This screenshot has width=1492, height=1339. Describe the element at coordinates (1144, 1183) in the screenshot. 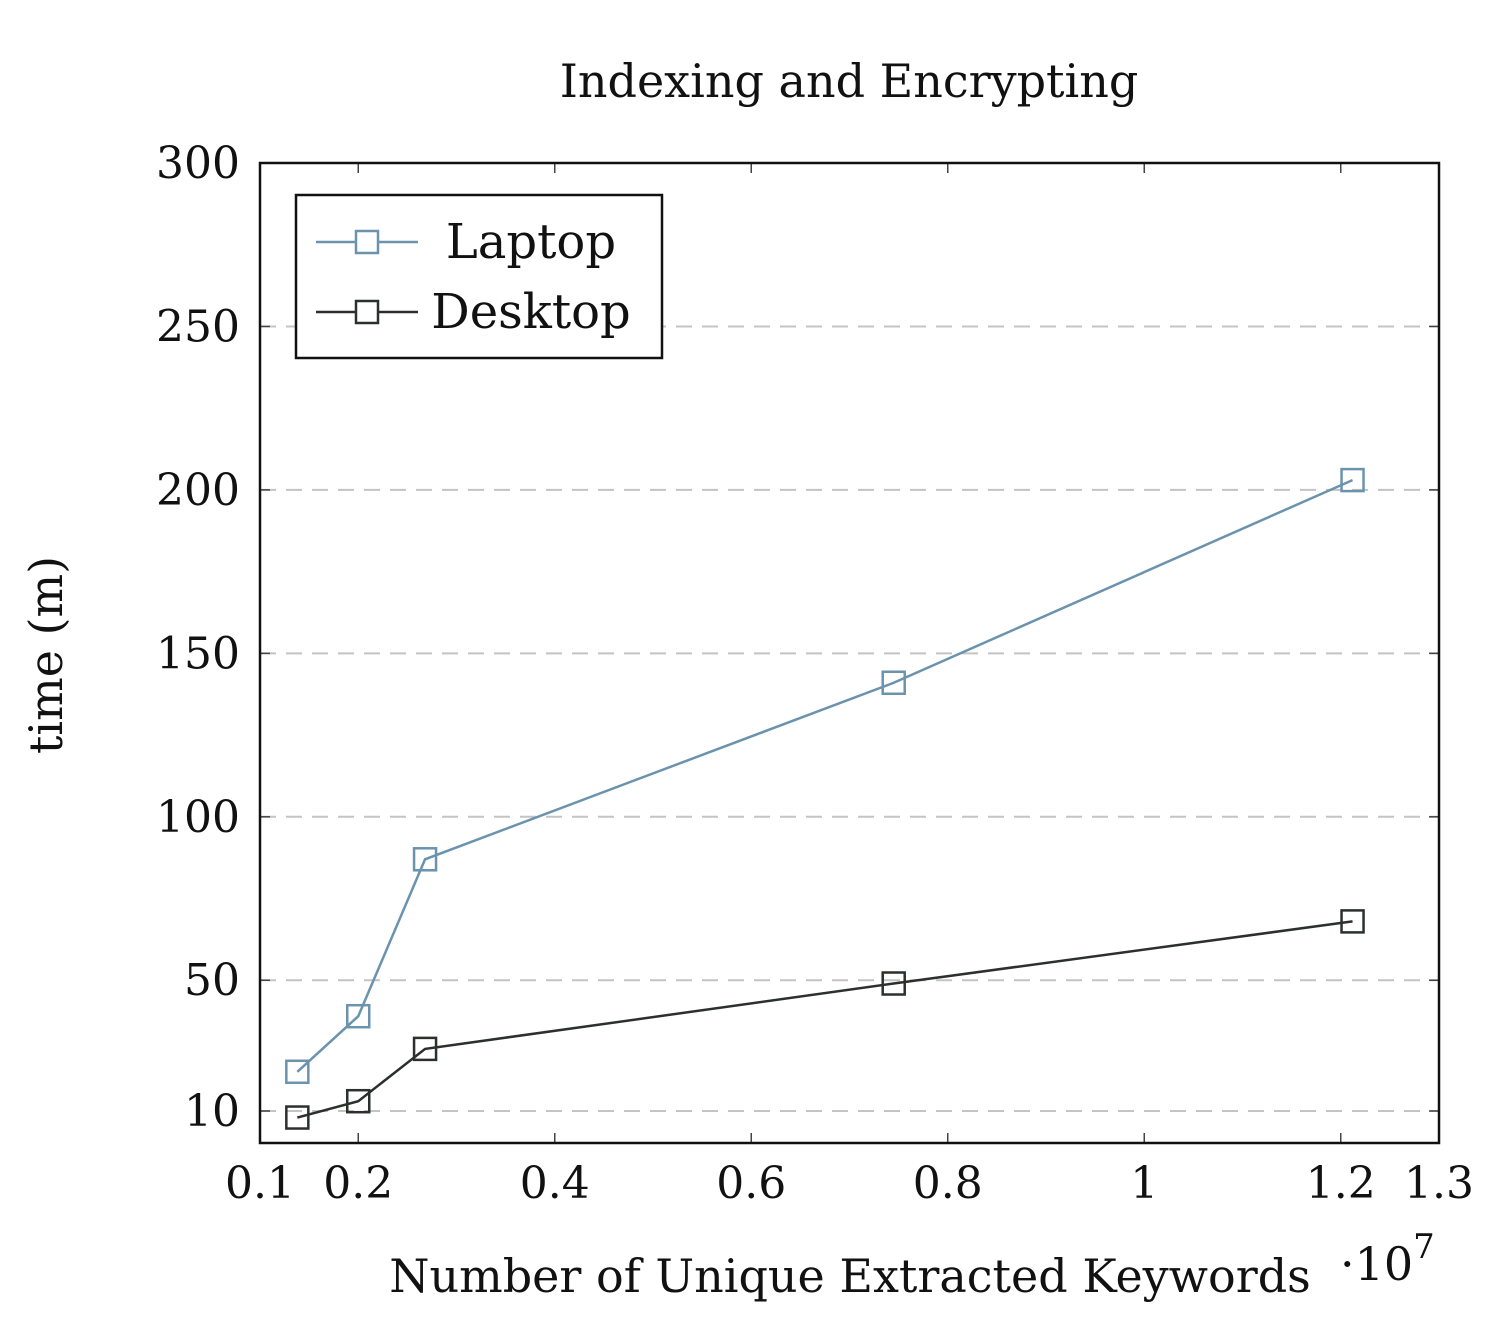

I see `x-tick-label: 1` at that location.